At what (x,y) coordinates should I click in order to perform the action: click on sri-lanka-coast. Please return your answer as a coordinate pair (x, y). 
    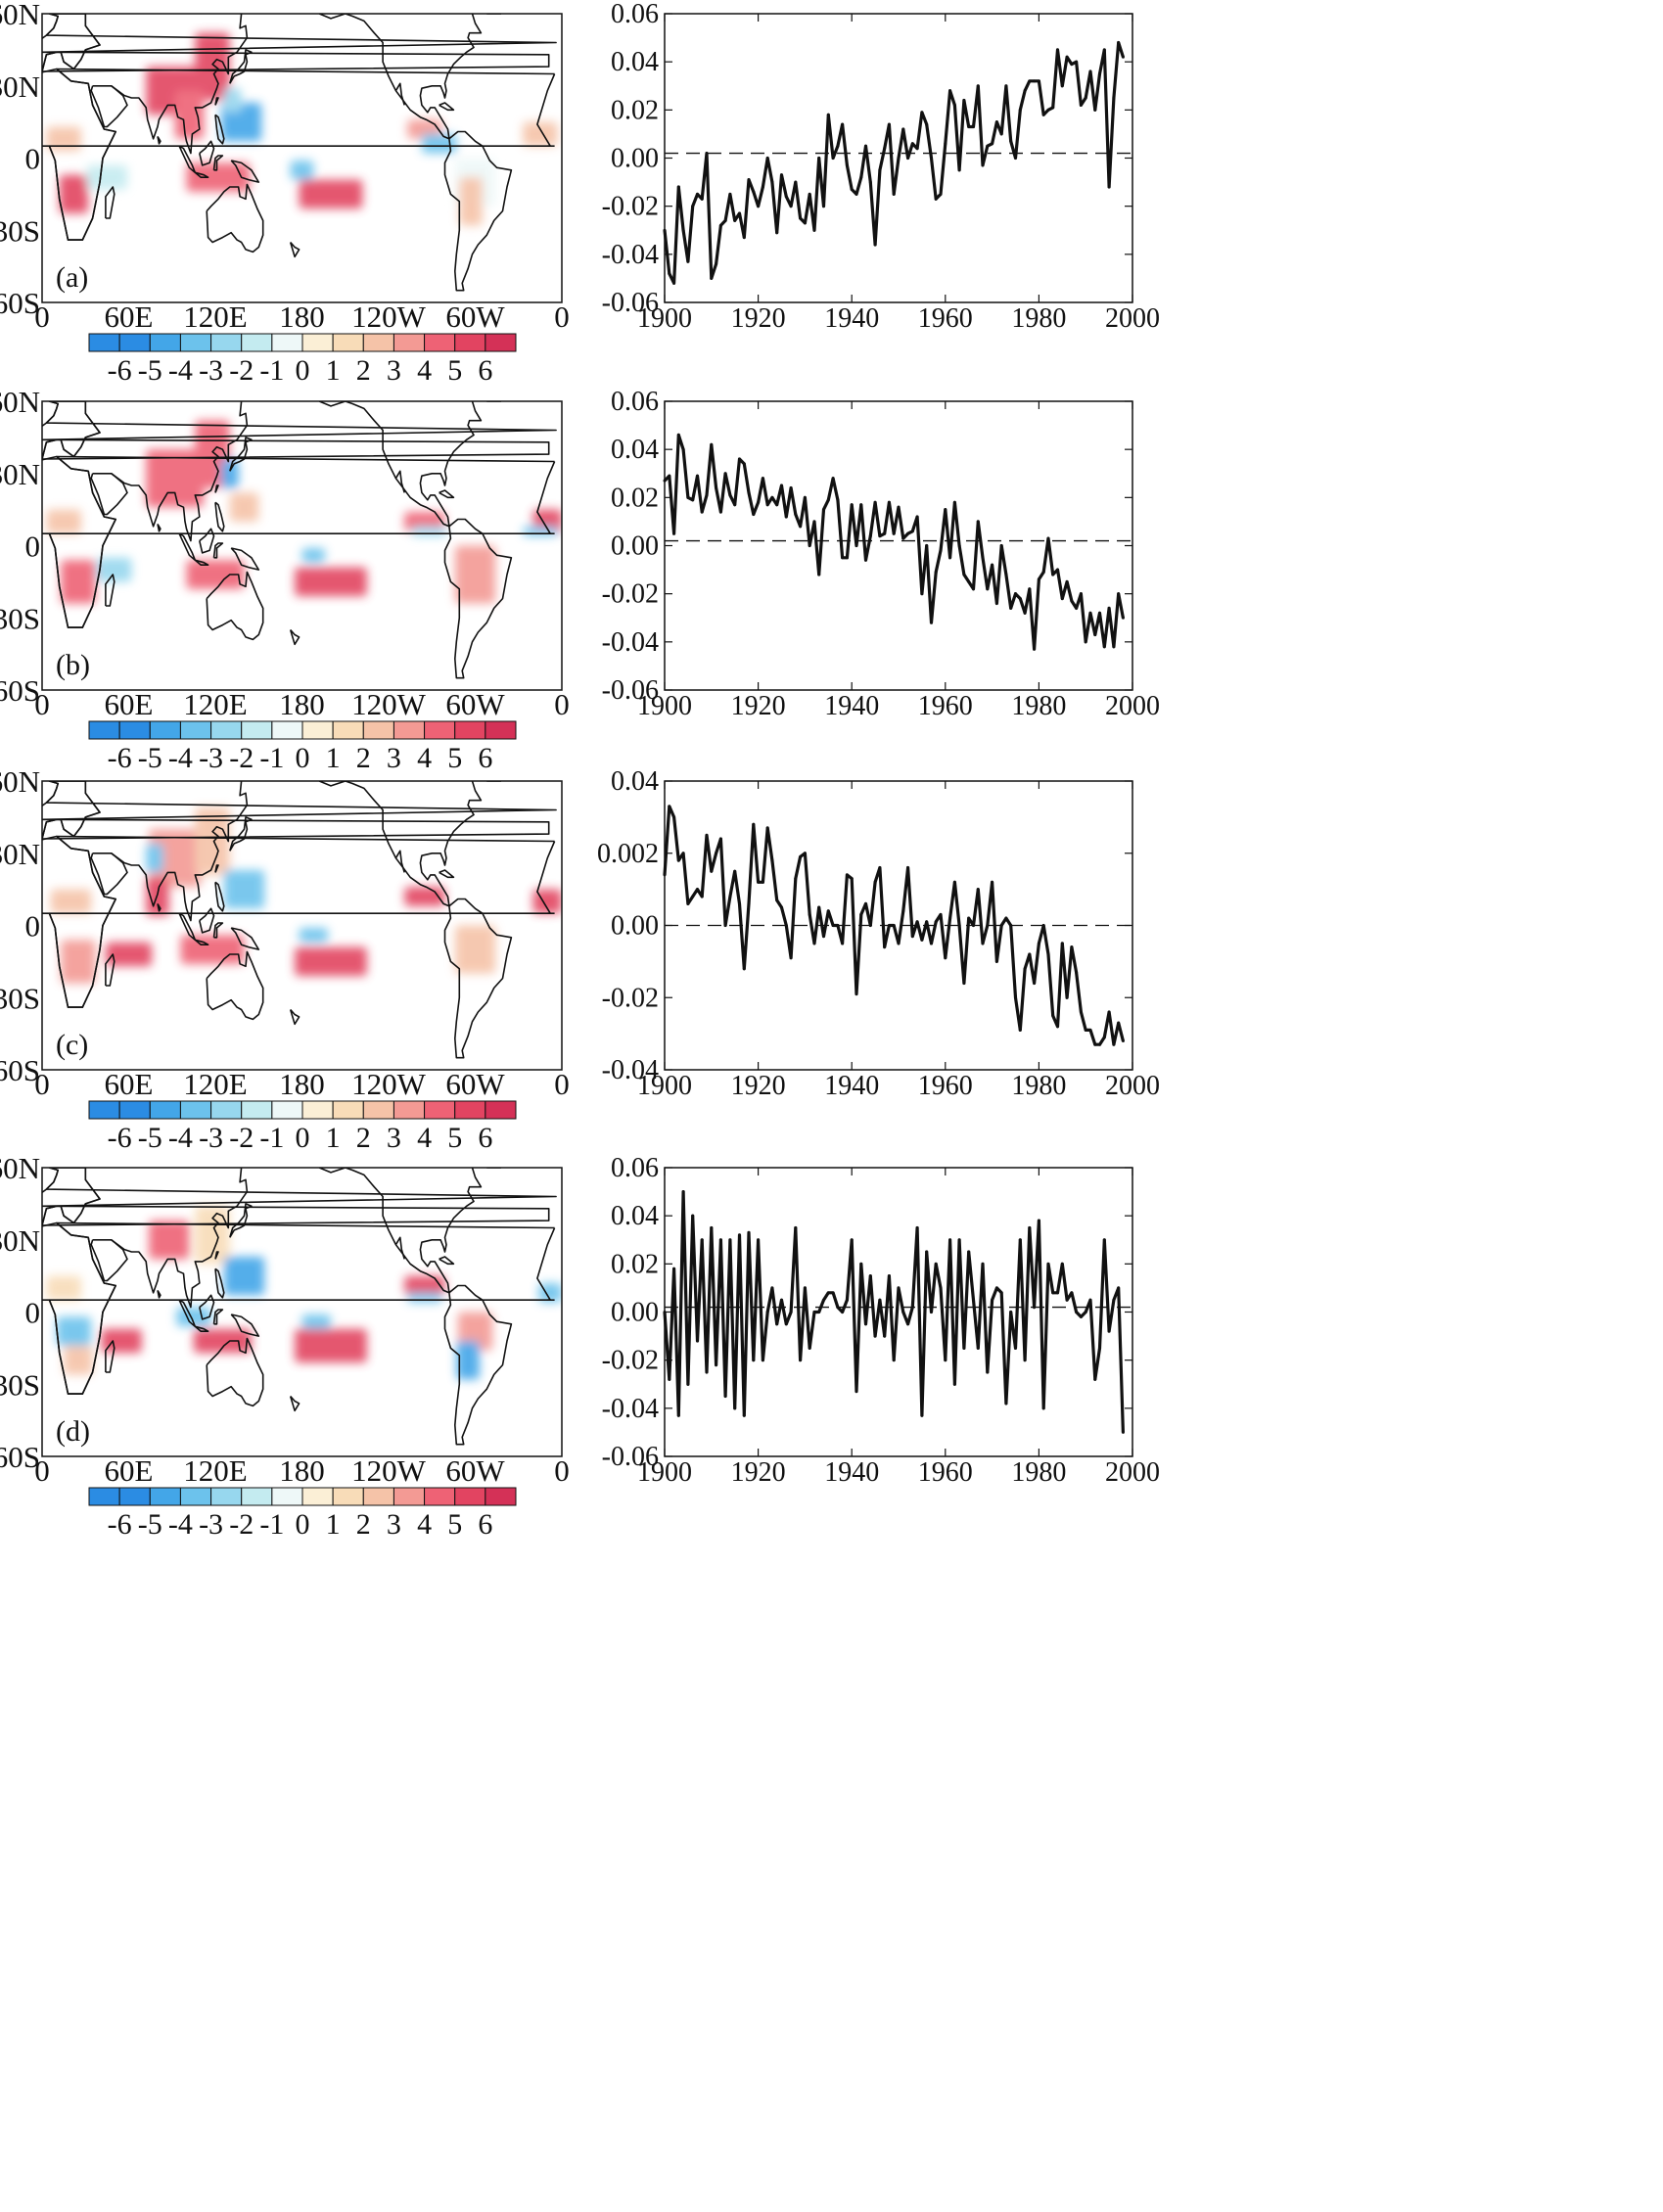
    Looking at the image, I should click on (159, 140).